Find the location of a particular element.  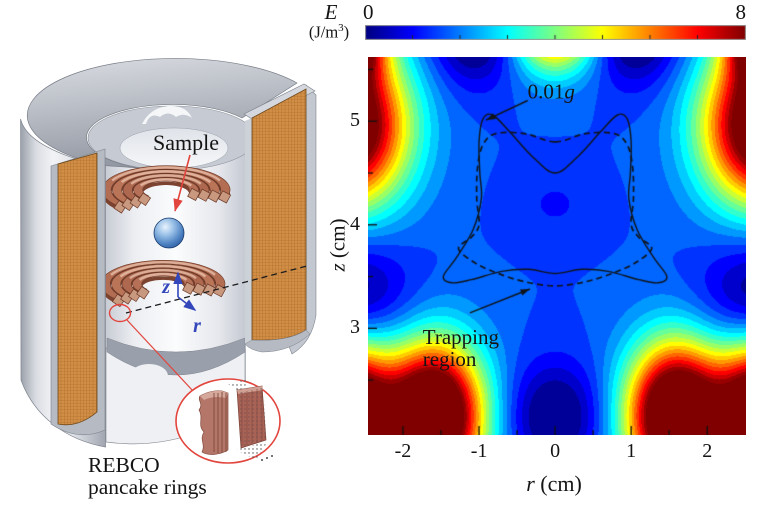

x-axis-label: r (cm) is located at coordinates (554, 483).